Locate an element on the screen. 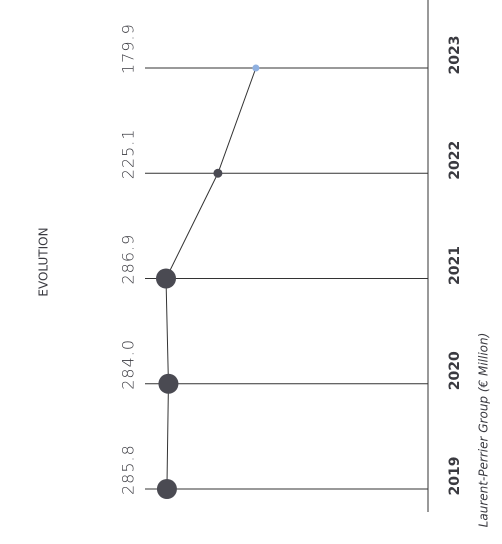 The image size is (502, 544). x-tick-label: 2020 is located at coordinates (455, 370).